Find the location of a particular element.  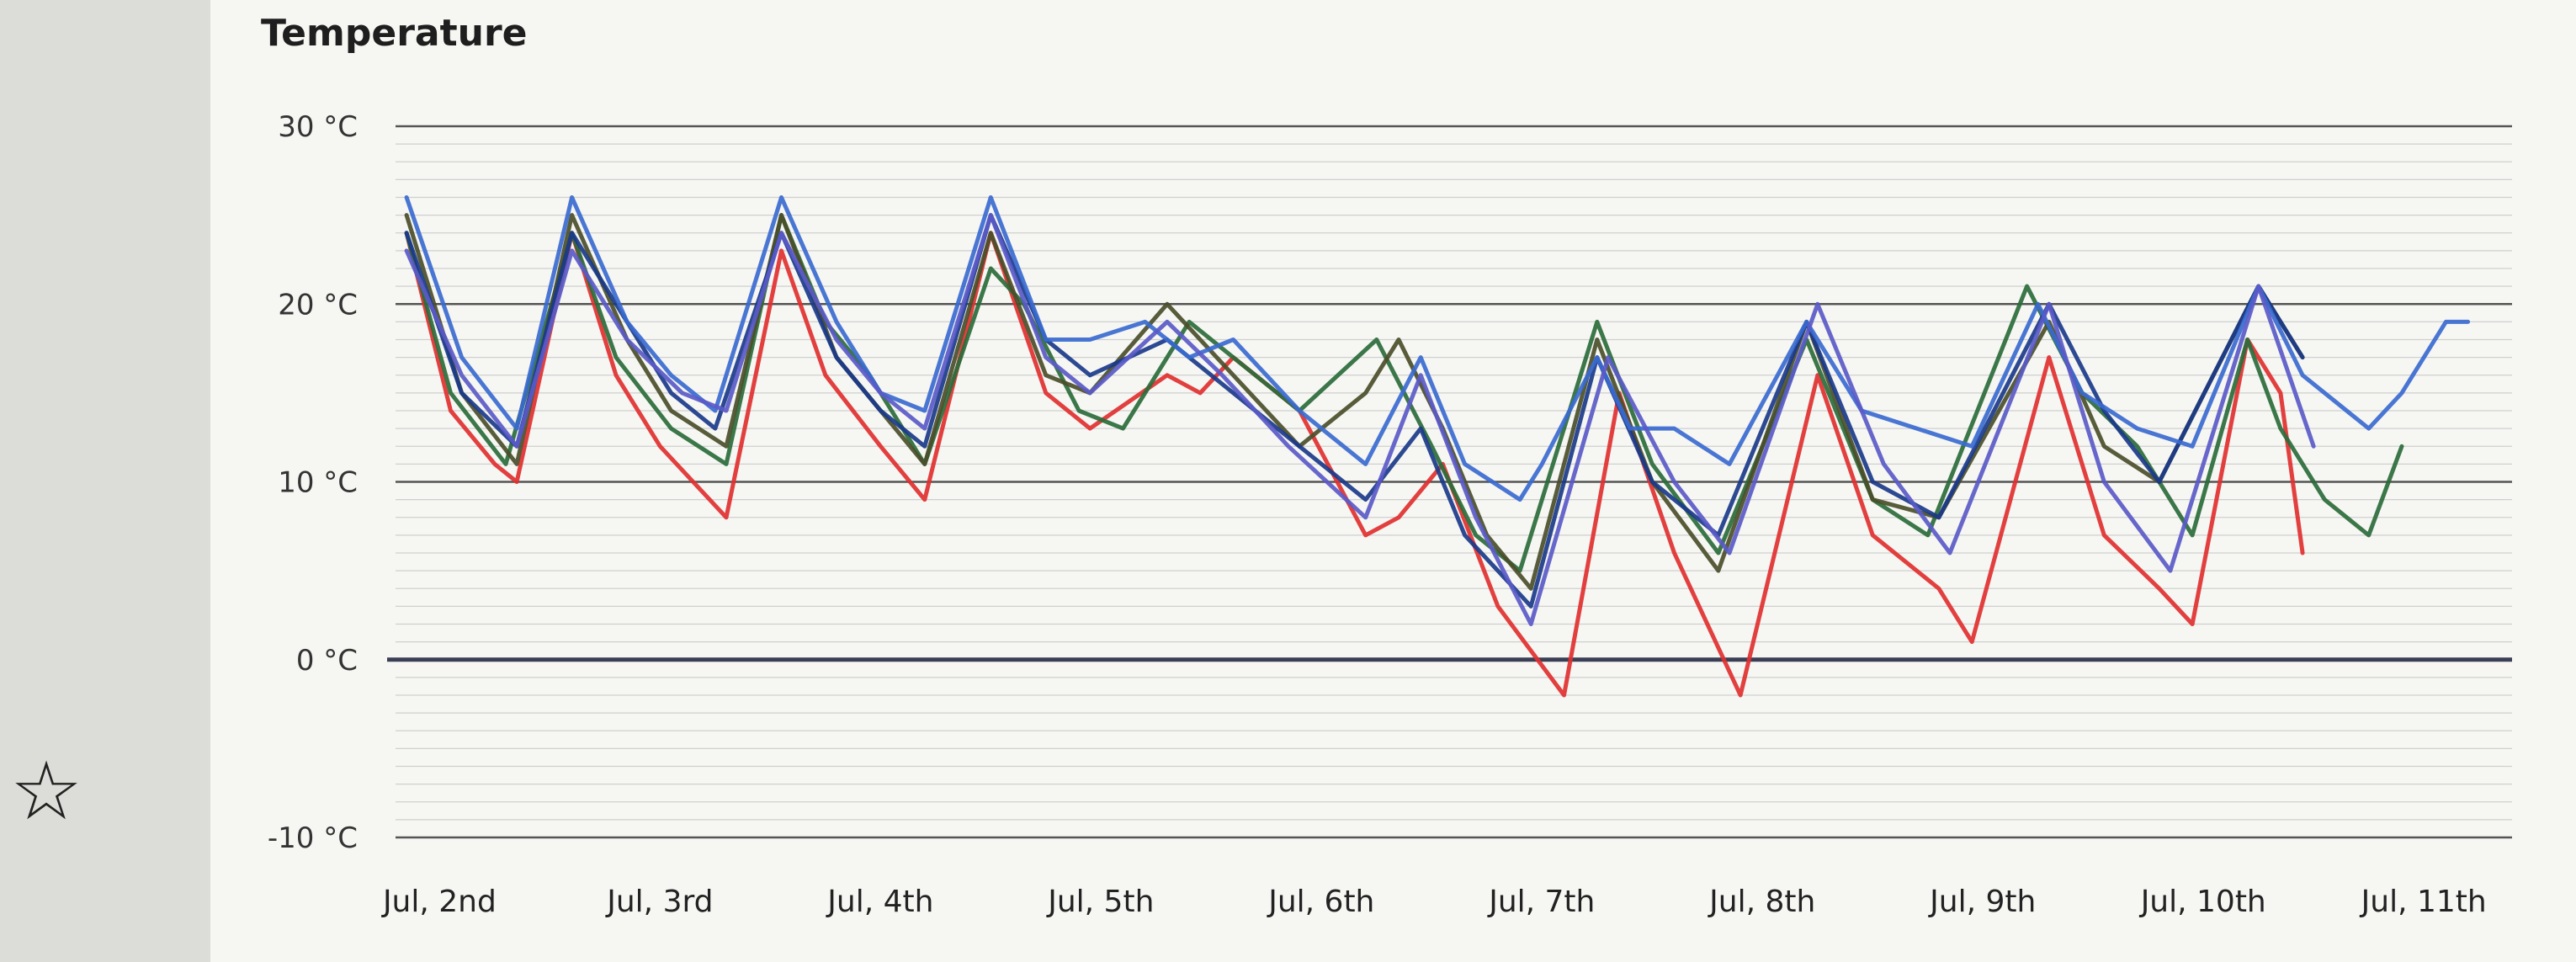

y-tick-label: -10 °C is located at coordinates (313, 838).